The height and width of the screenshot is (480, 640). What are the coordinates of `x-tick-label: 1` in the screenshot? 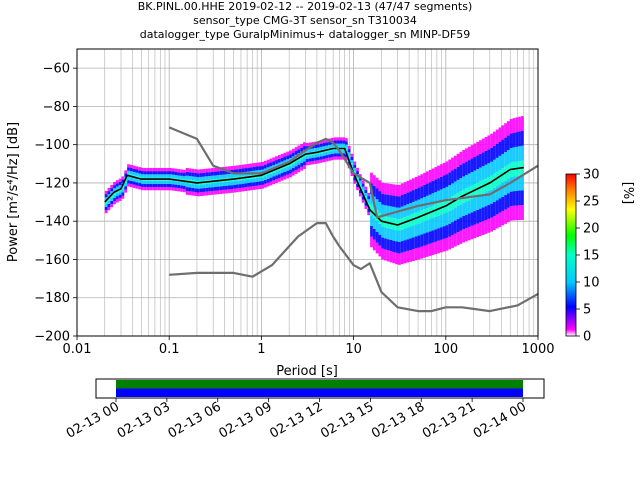 It's located at (261, 349).